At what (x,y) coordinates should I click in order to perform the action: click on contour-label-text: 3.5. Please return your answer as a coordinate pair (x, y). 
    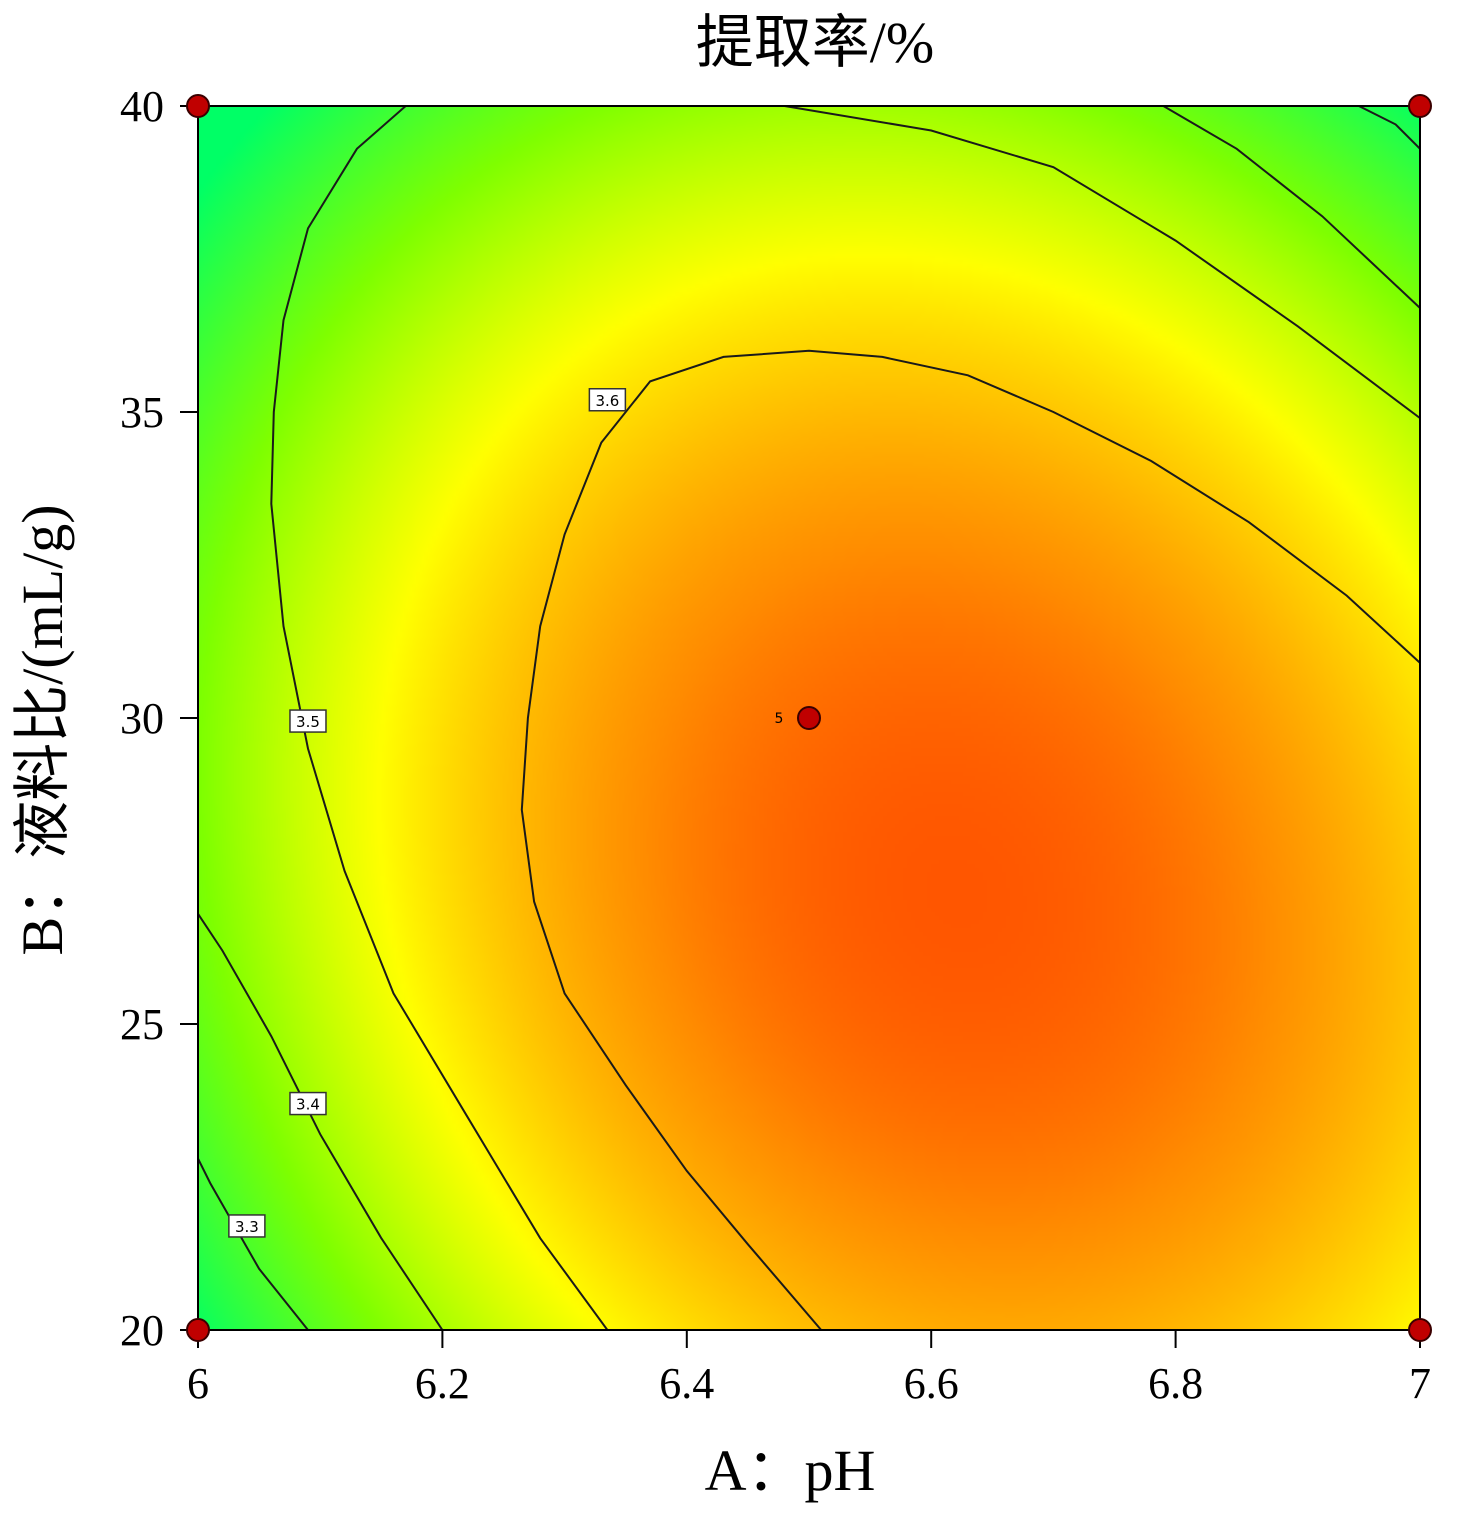
    Looking at the image, I should click on (308, 722).